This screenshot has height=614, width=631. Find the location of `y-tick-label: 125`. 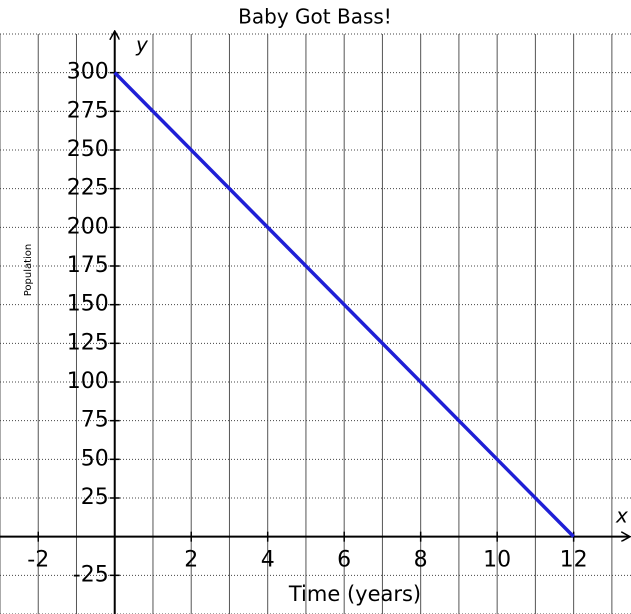

y-tick-label: 125 is located at coordinates (88, 342).